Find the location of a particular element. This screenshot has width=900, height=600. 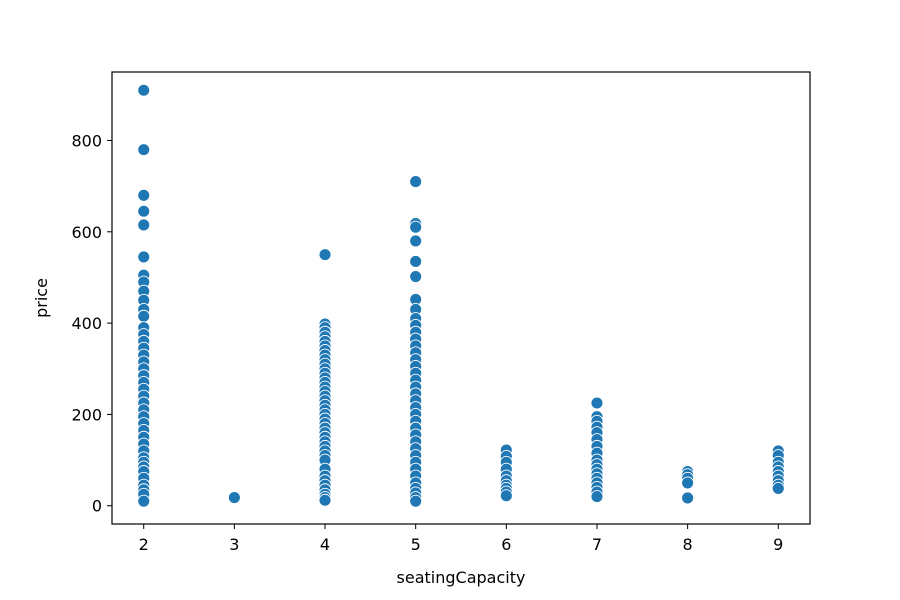

y-tick-label-0: 0 is located at coordinates (97, 506).